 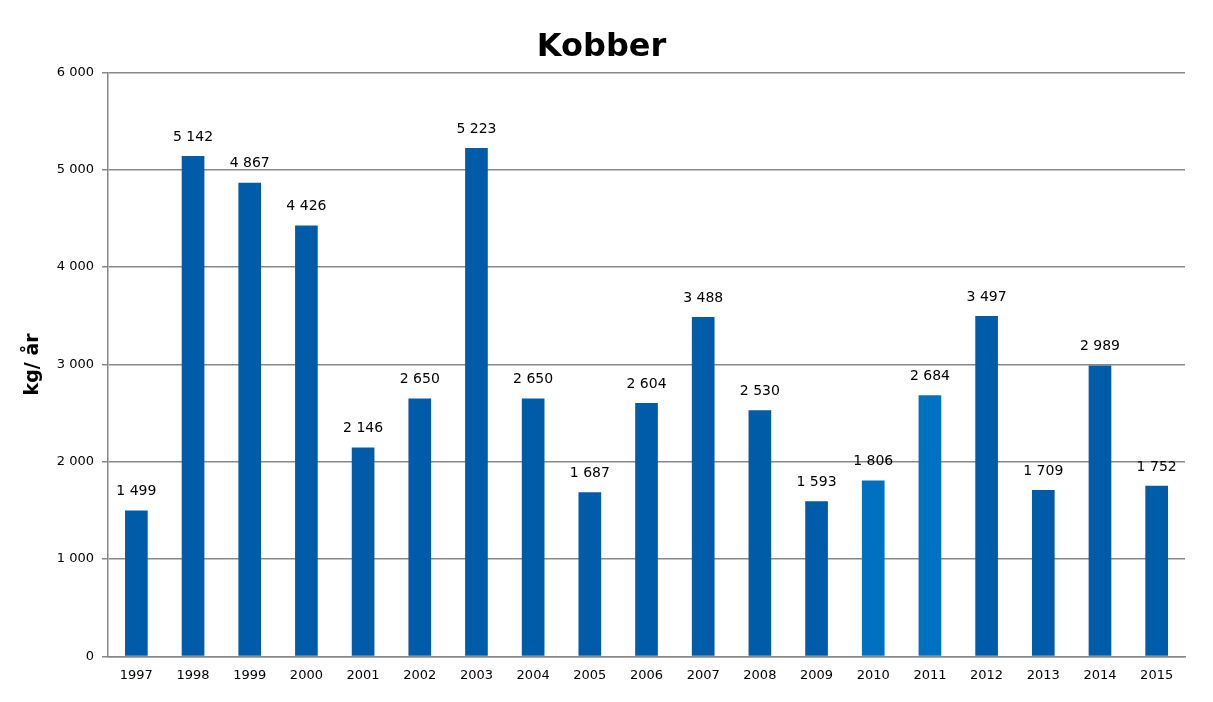 I want to click on x-tick-label: 2007, so click(x=703, y=674).